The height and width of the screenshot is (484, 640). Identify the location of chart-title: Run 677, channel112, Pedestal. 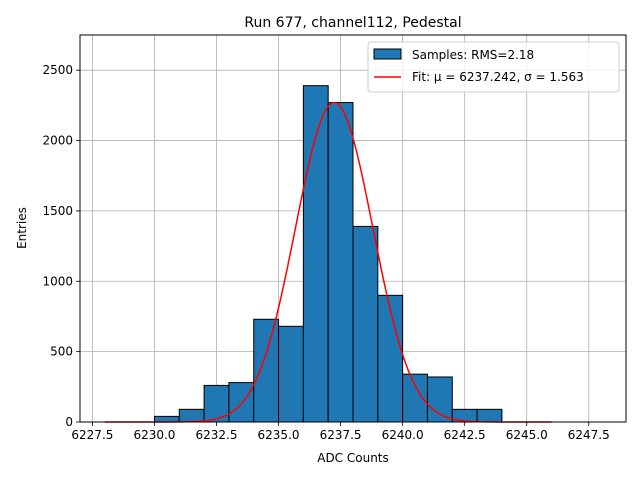
(352, 23).